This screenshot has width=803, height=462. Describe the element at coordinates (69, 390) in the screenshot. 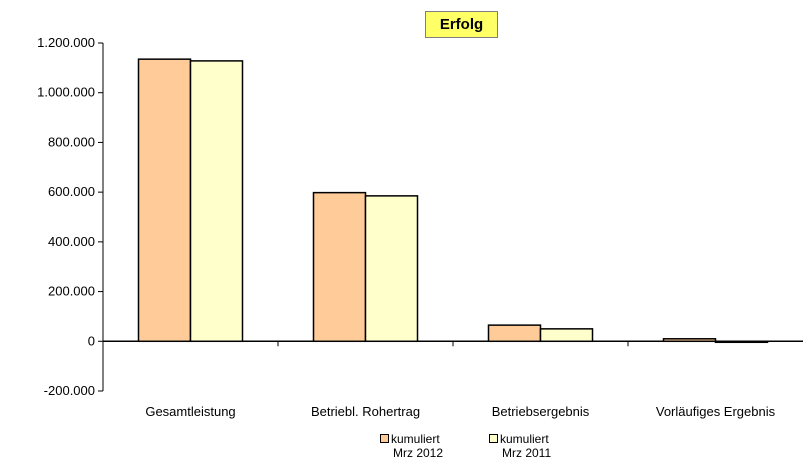

I see `y-tick-label: -200.000` at that location.